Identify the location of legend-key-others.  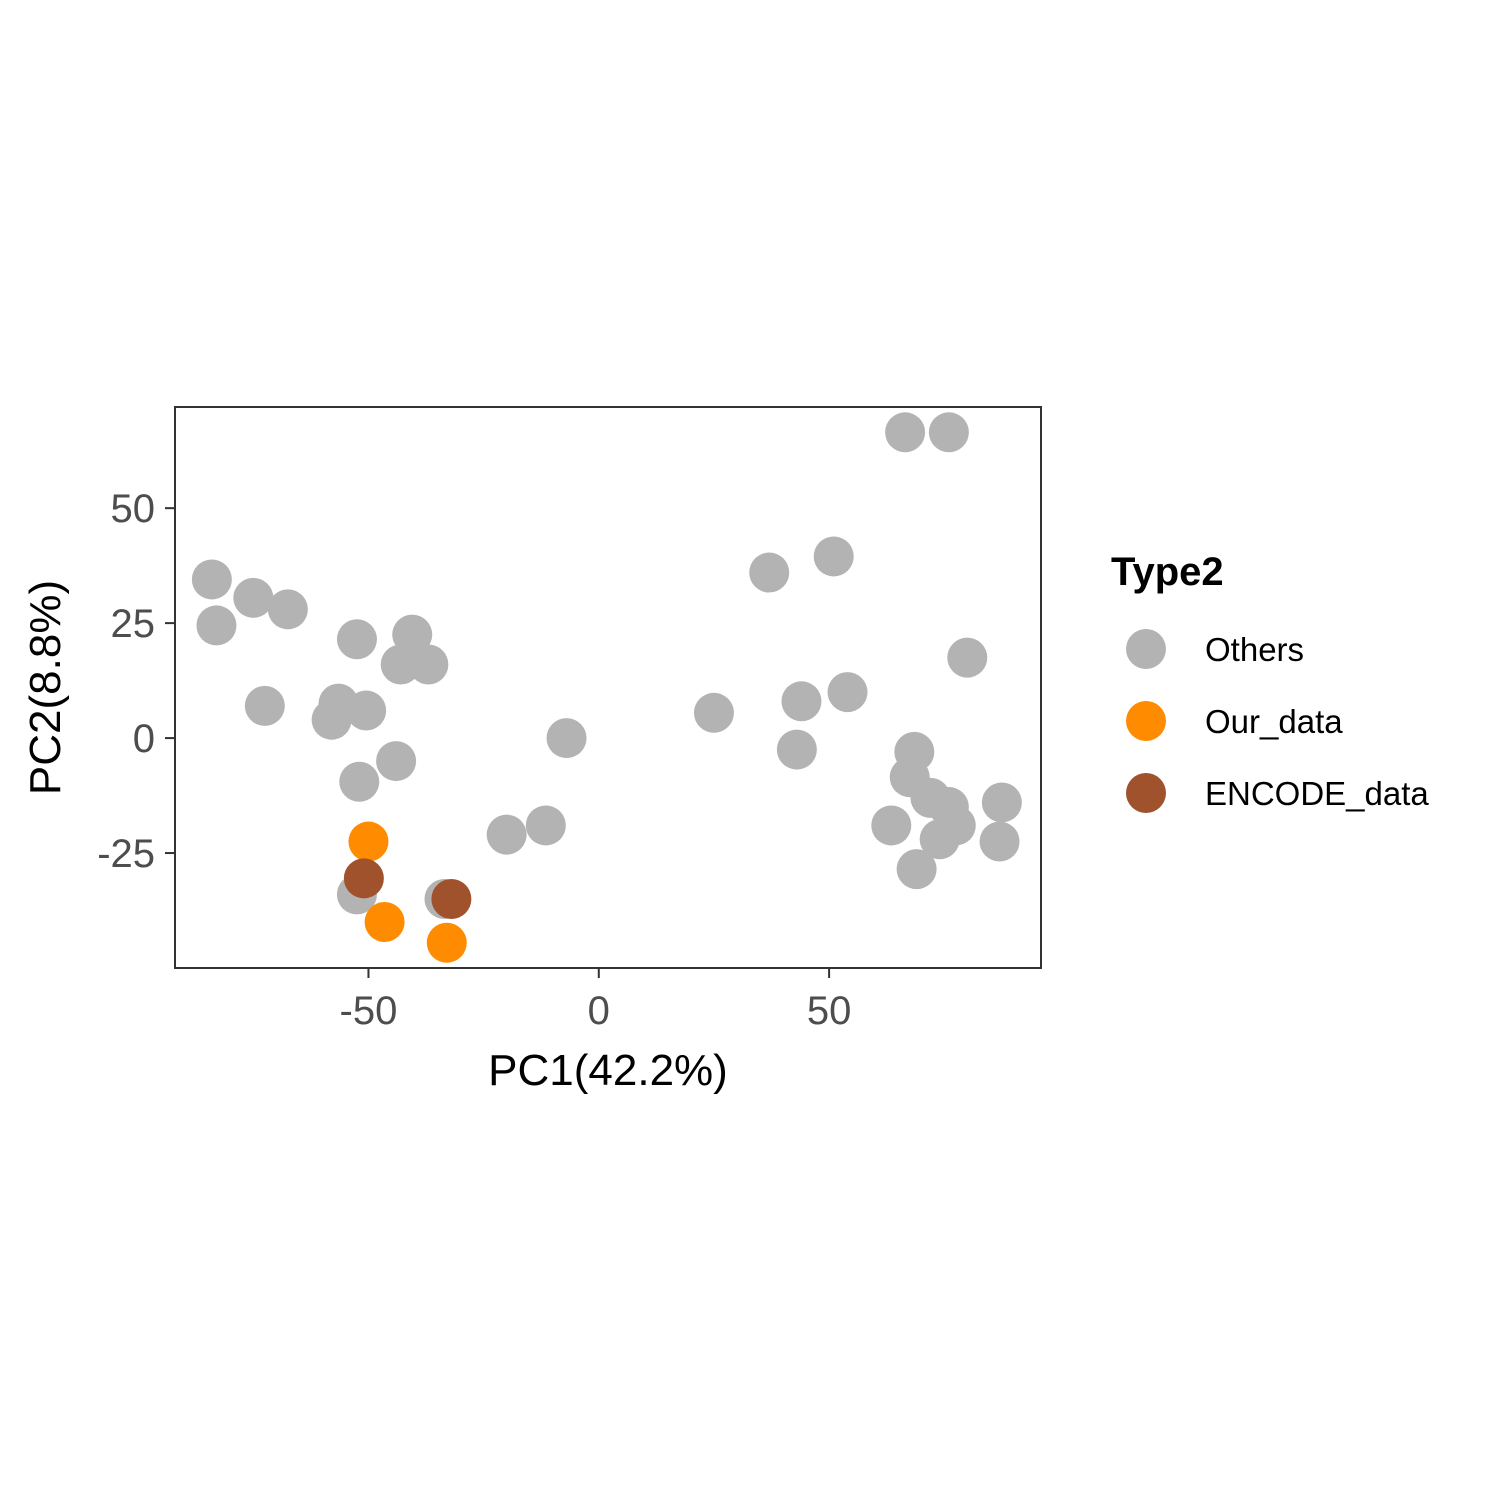
(1146, 649).